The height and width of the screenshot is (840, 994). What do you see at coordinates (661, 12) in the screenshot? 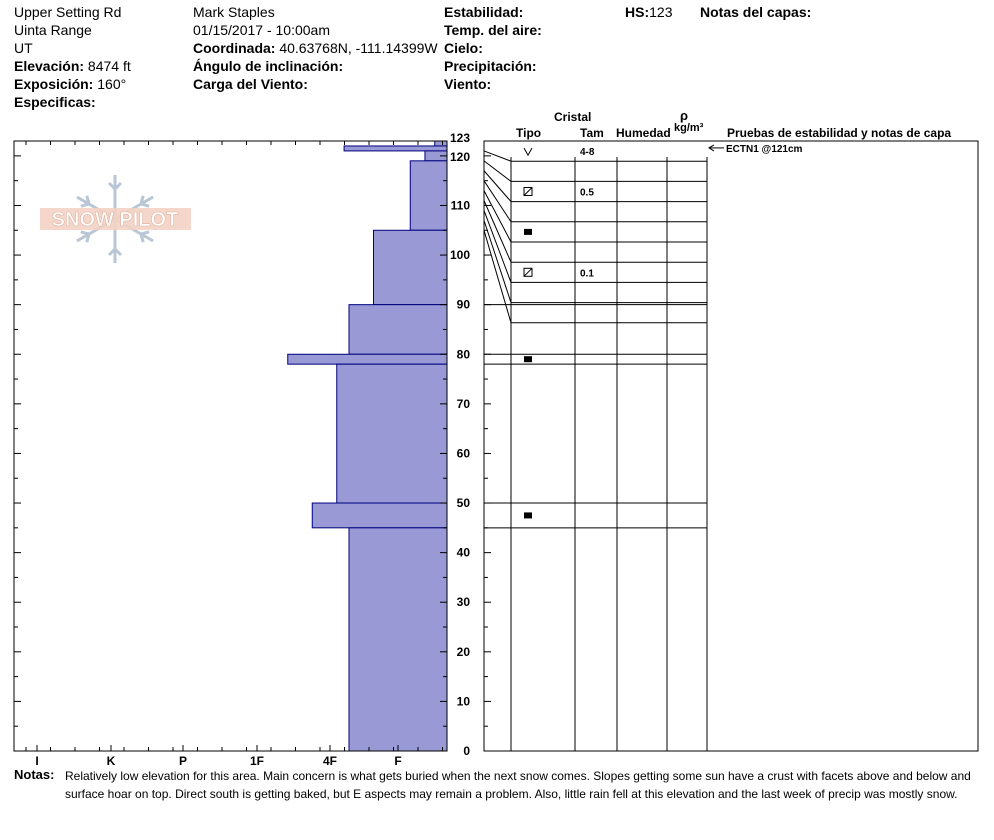
I see `hs-value: 123` at bounding box center [661, 12].